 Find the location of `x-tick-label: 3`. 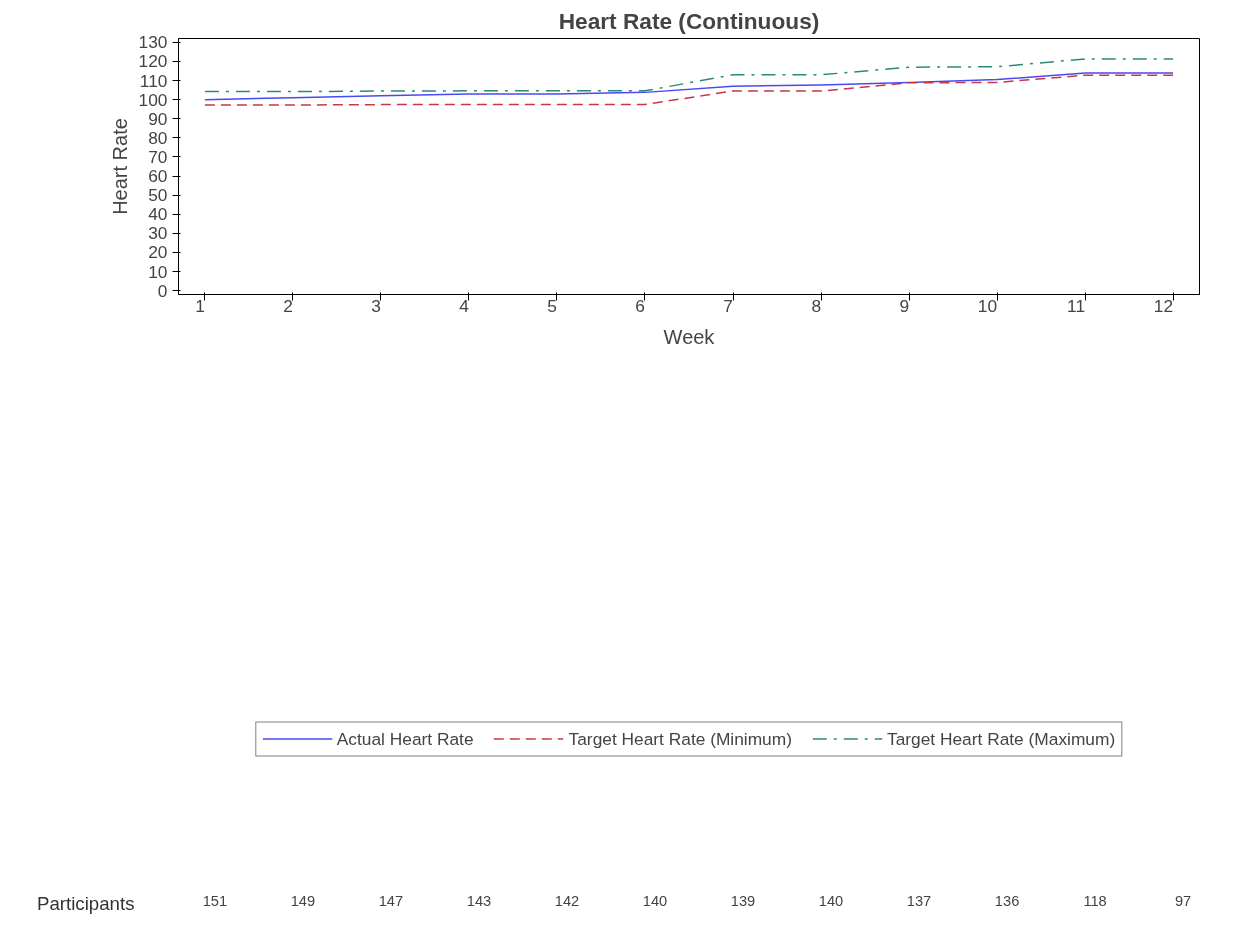

x-tick-label: 3 is located at coordinates (376, 305).